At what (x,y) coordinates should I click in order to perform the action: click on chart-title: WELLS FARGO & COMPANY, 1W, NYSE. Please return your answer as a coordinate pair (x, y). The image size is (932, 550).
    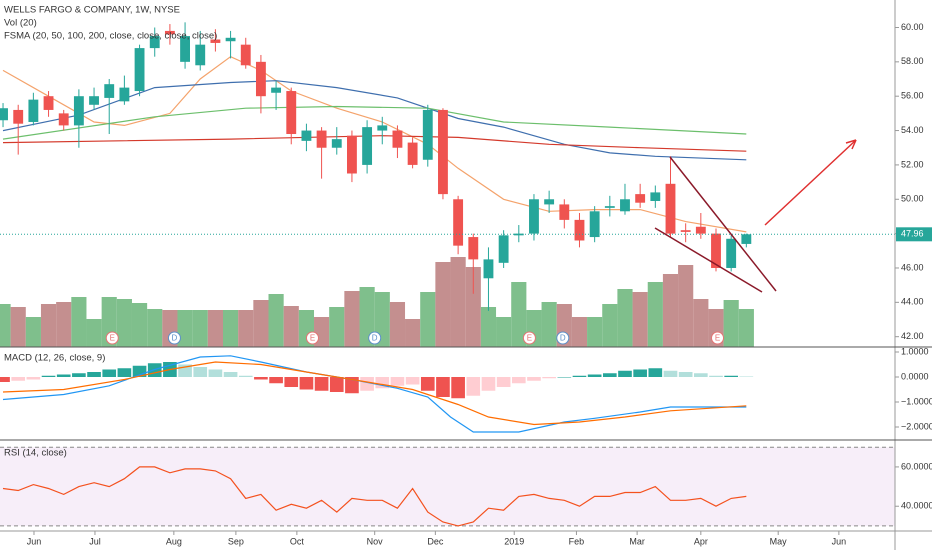
    Looking at the image, I should click on (92, 10).